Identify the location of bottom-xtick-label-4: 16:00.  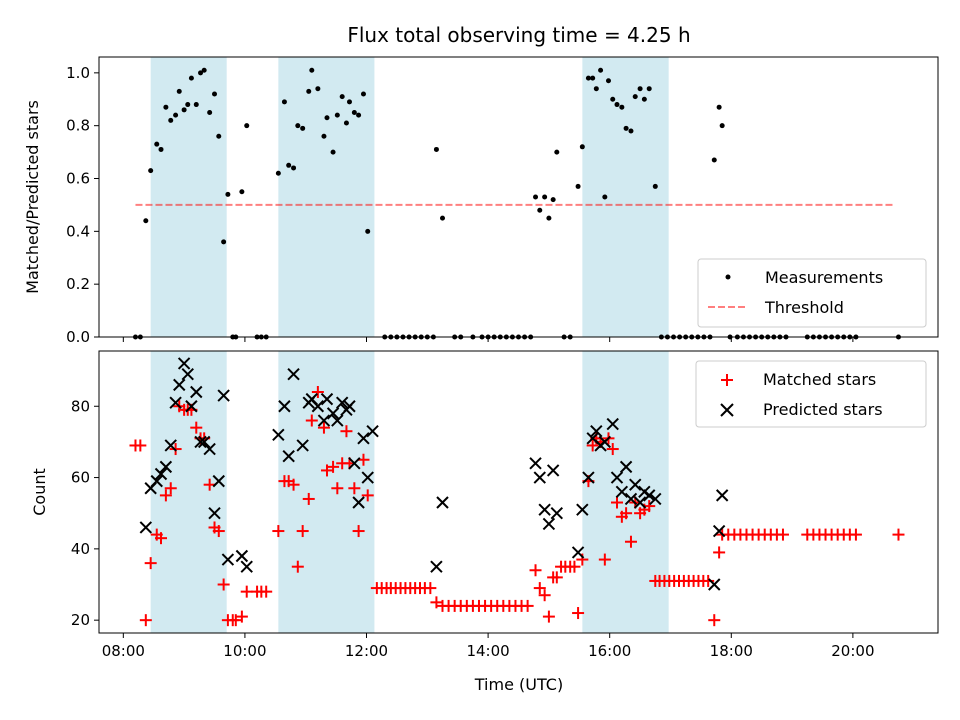
(609, 651).